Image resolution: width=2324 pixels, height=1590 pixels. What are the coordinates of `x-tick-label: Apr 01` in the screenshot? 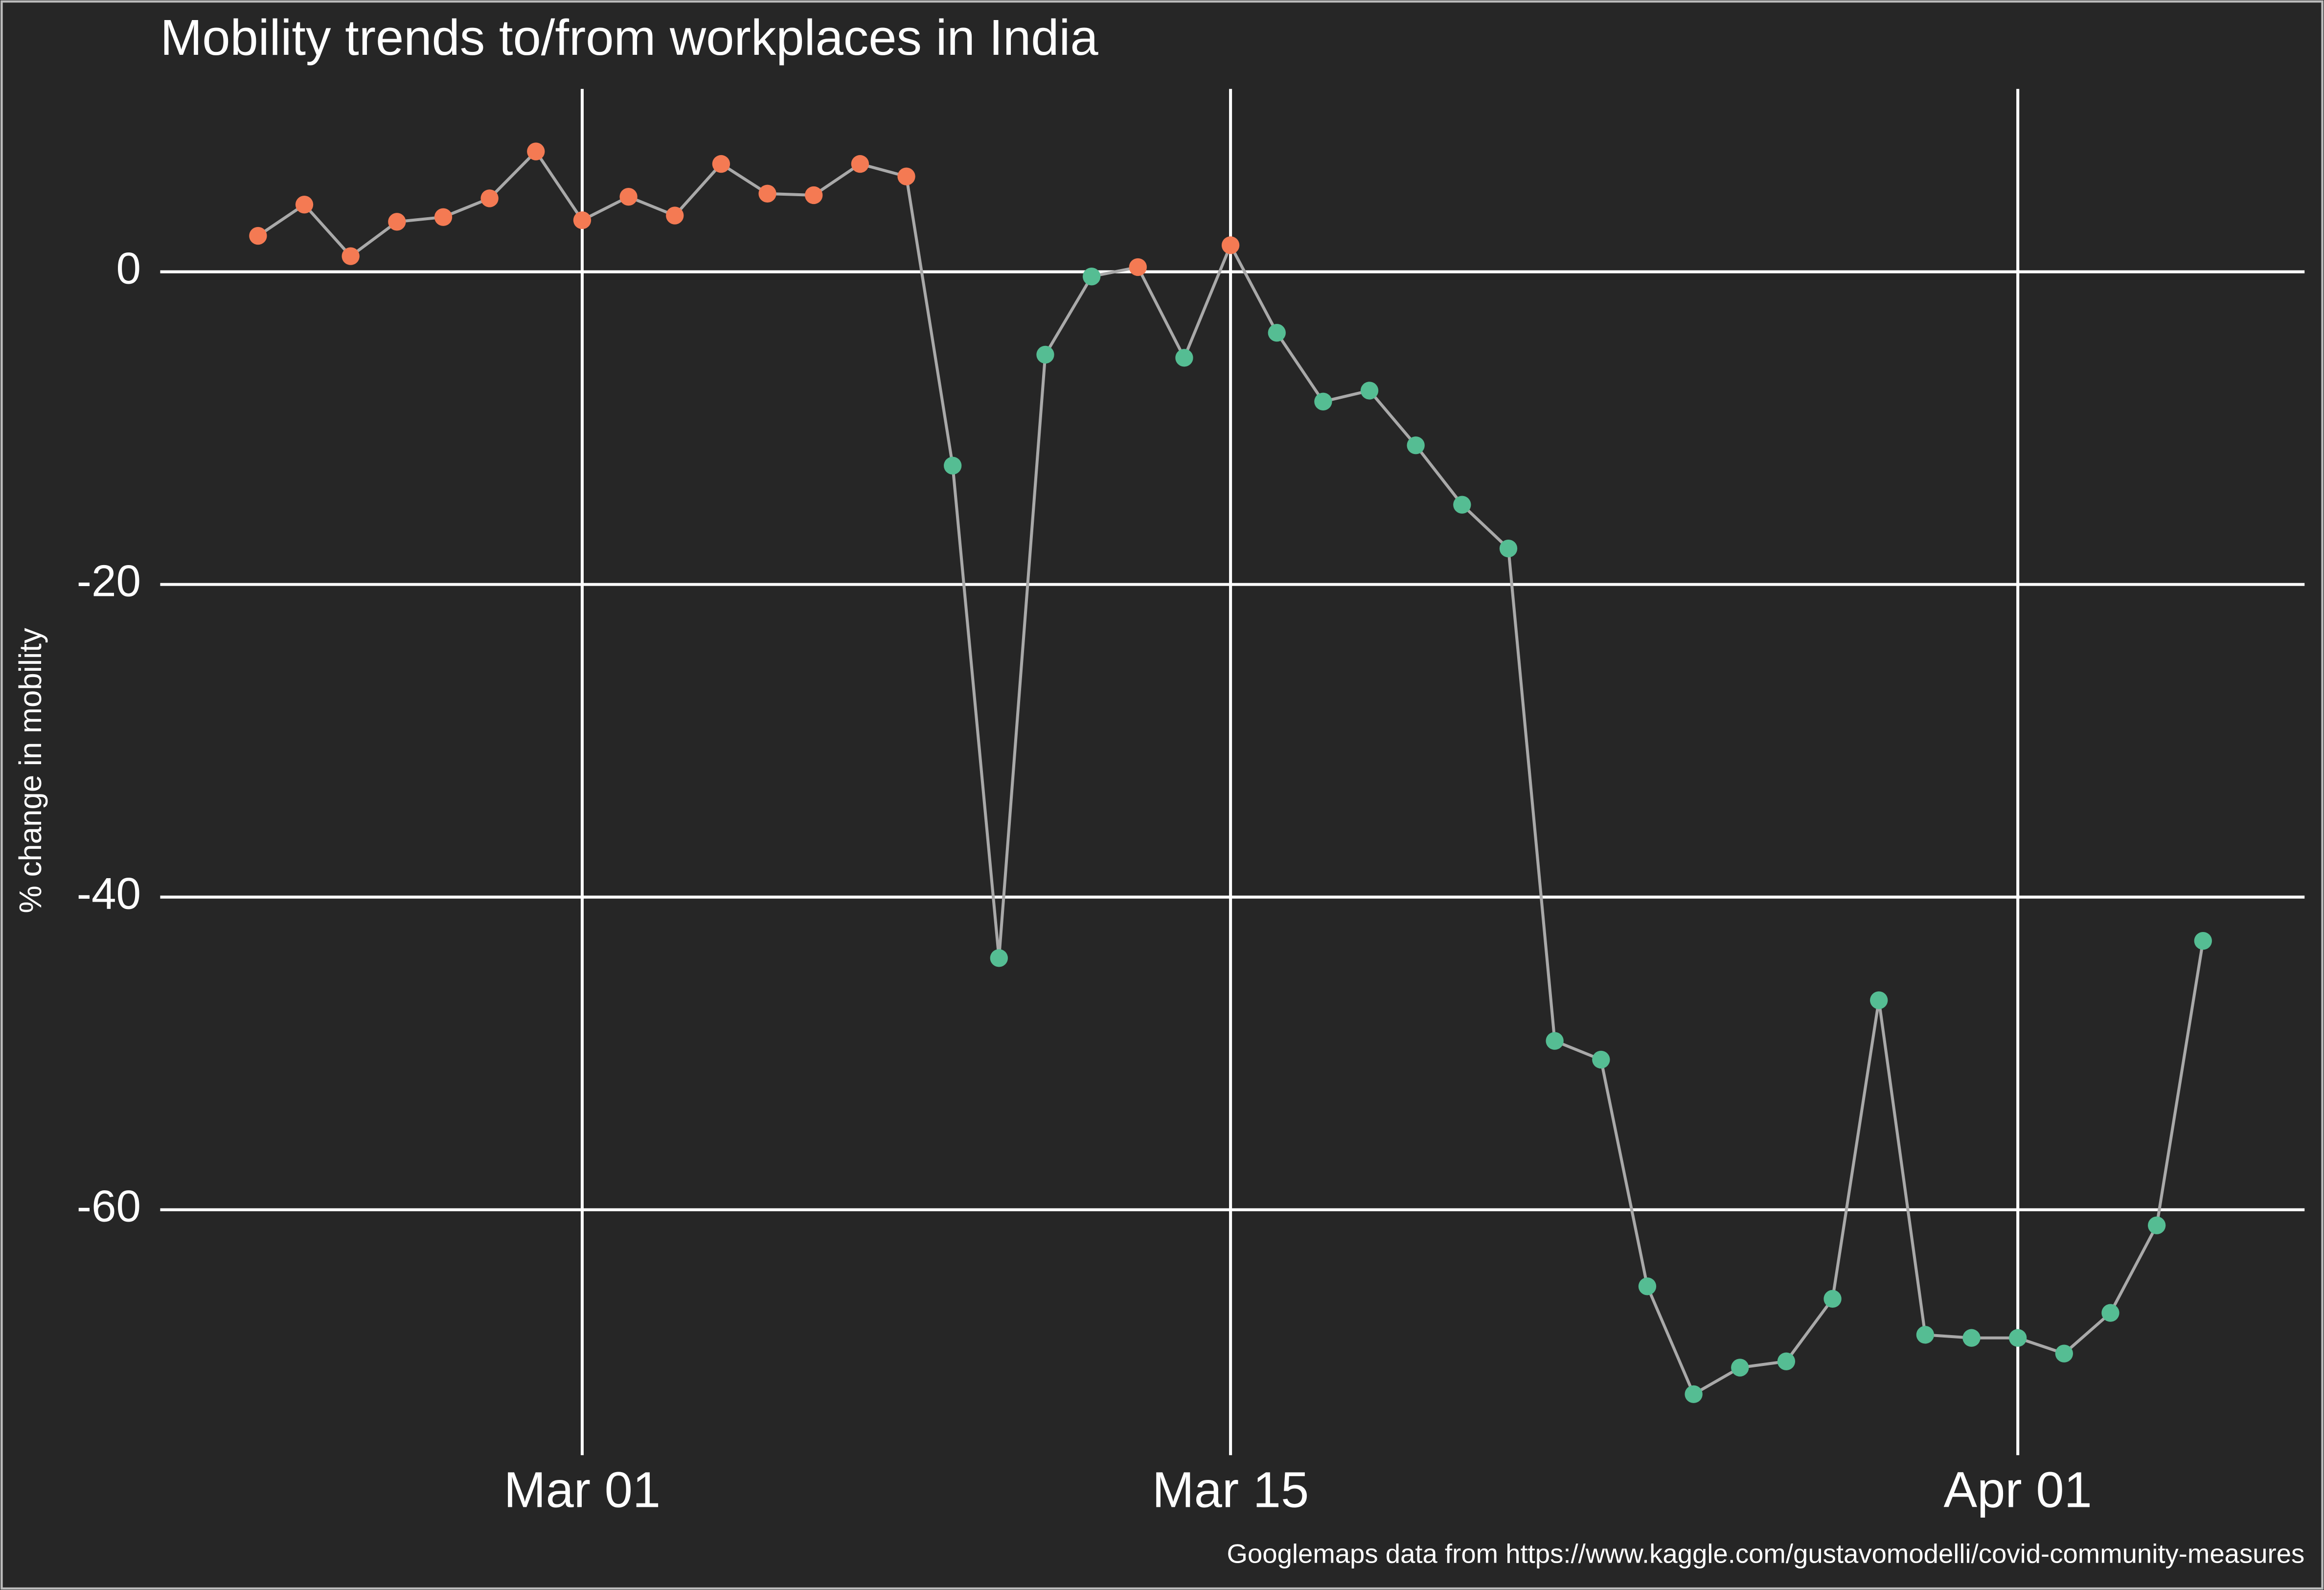 It's located at (2017, 1490).